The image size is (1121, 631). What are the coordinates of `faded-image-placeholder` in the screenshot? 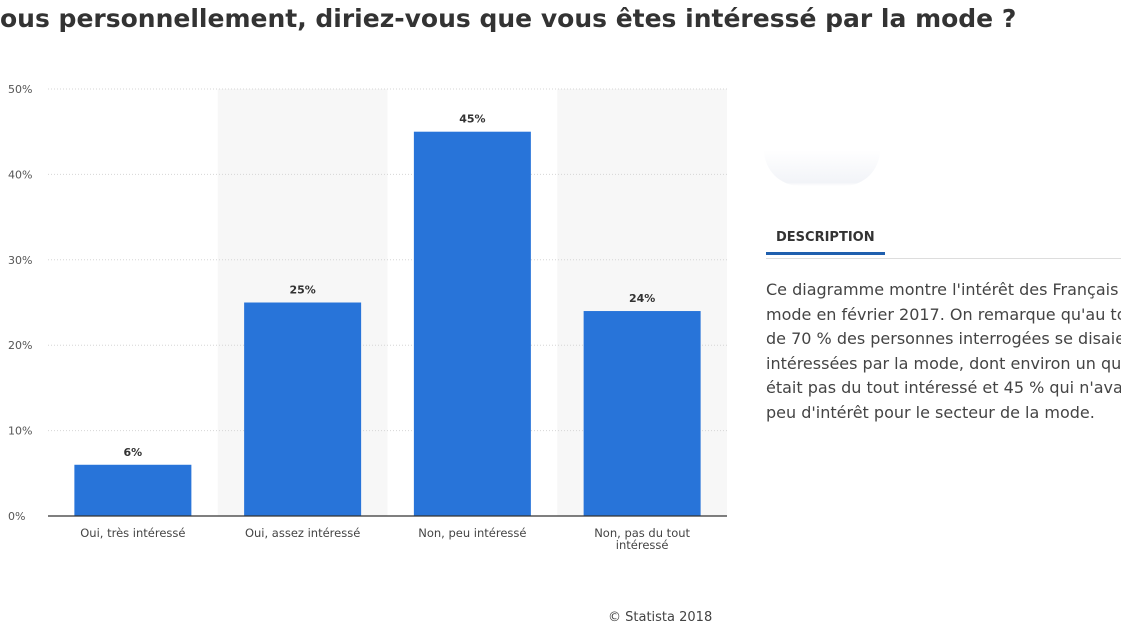 It's located at (822, 168).